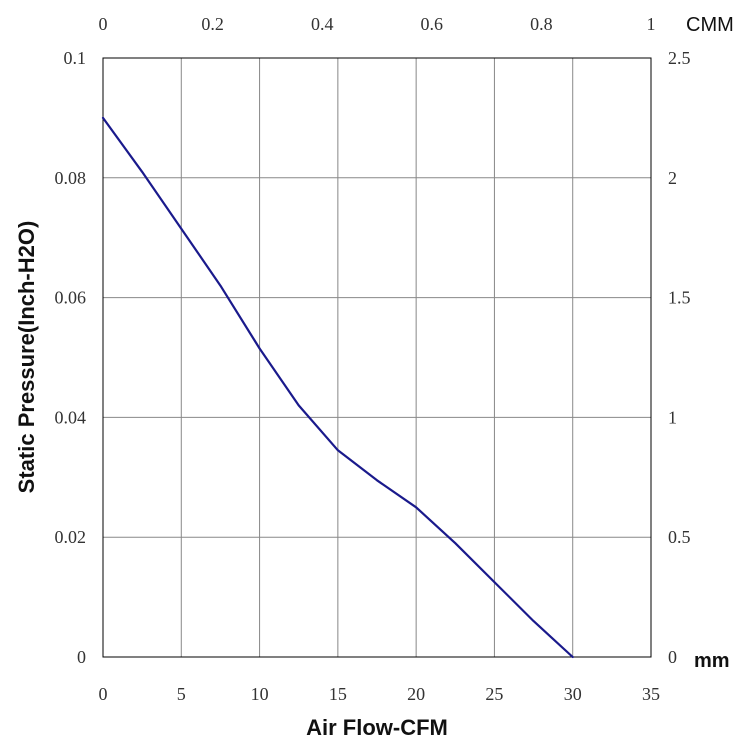 This screenshot has height=742, width=741. What do you see at coordinates (672, 657) in the screenshot?
I see `right-tick-label: 0` at bounding box center [672, 657].